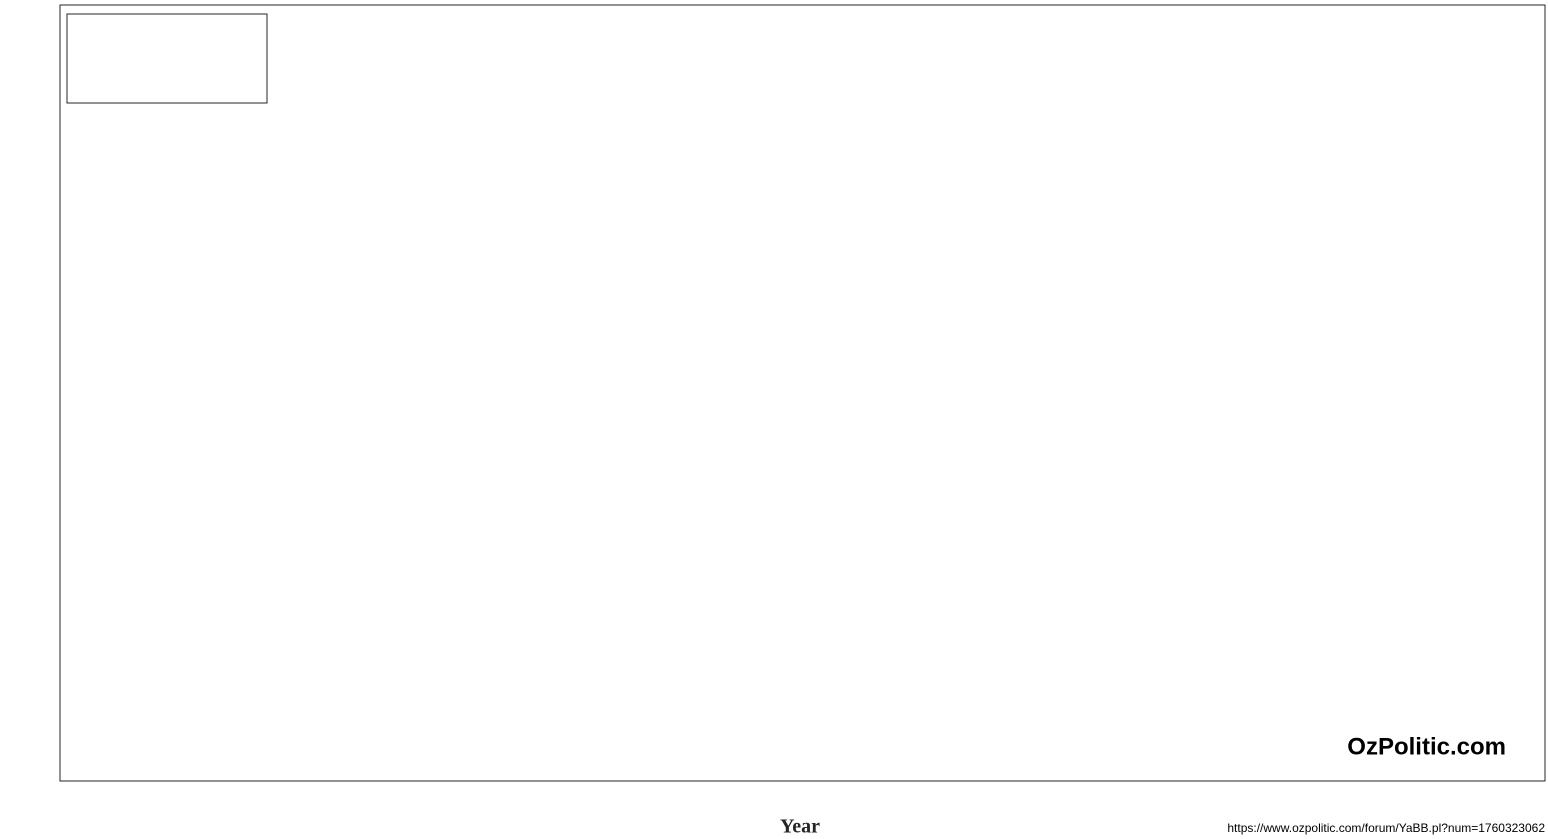 The image size is (1548, 839). I want to click on watermark: OzPolitic.com, so click(1426, 746).